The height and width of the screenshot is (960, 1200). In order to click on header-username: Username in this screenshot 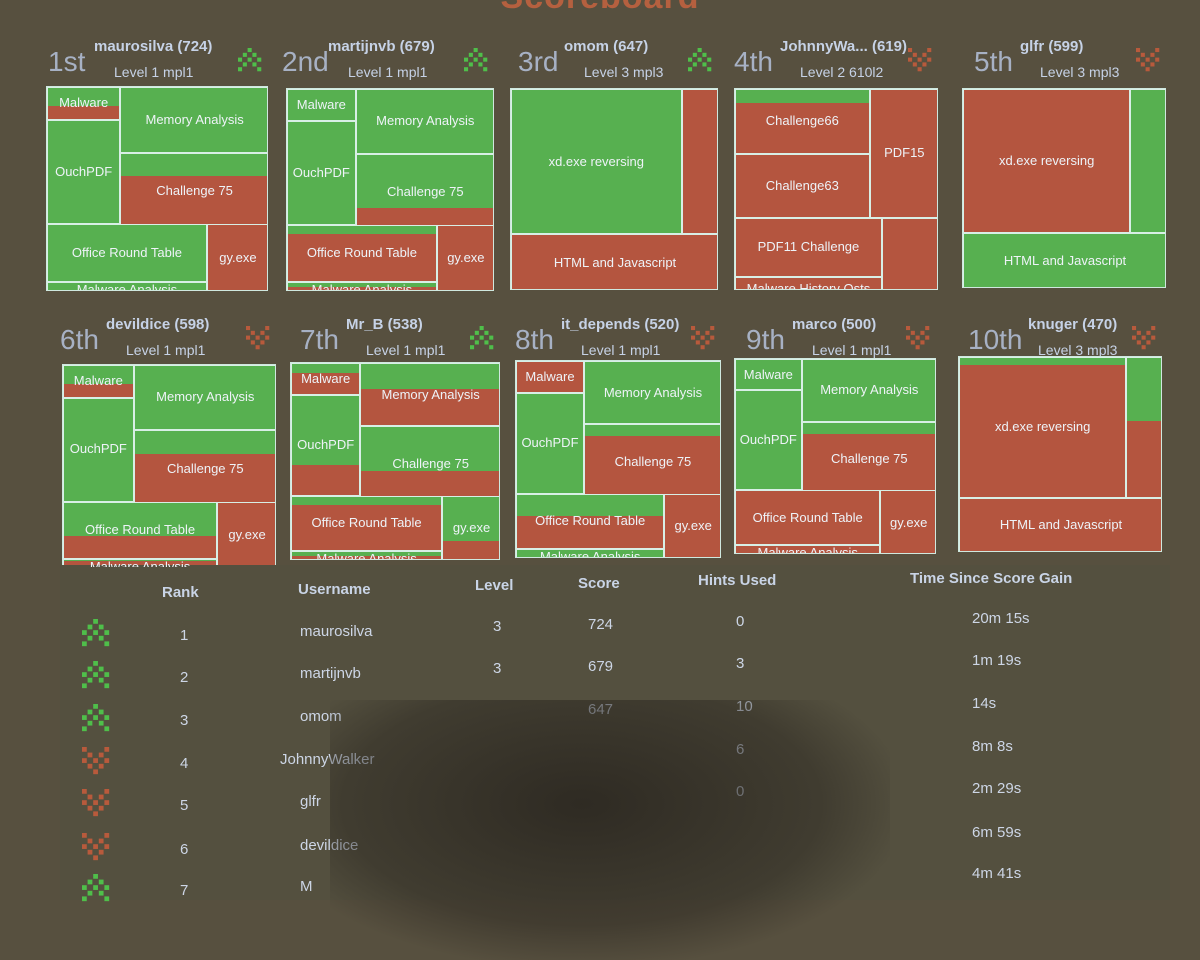, I will do `click(334, 589)`.